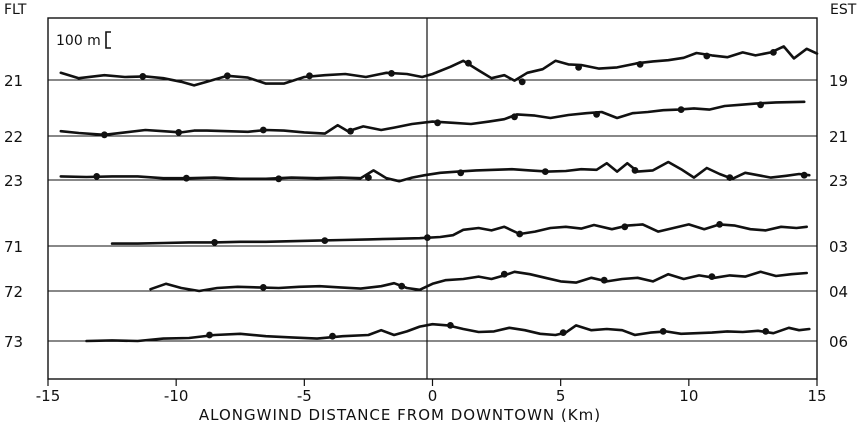  I want to click on flt-label-73: 73, so click(13, 342).